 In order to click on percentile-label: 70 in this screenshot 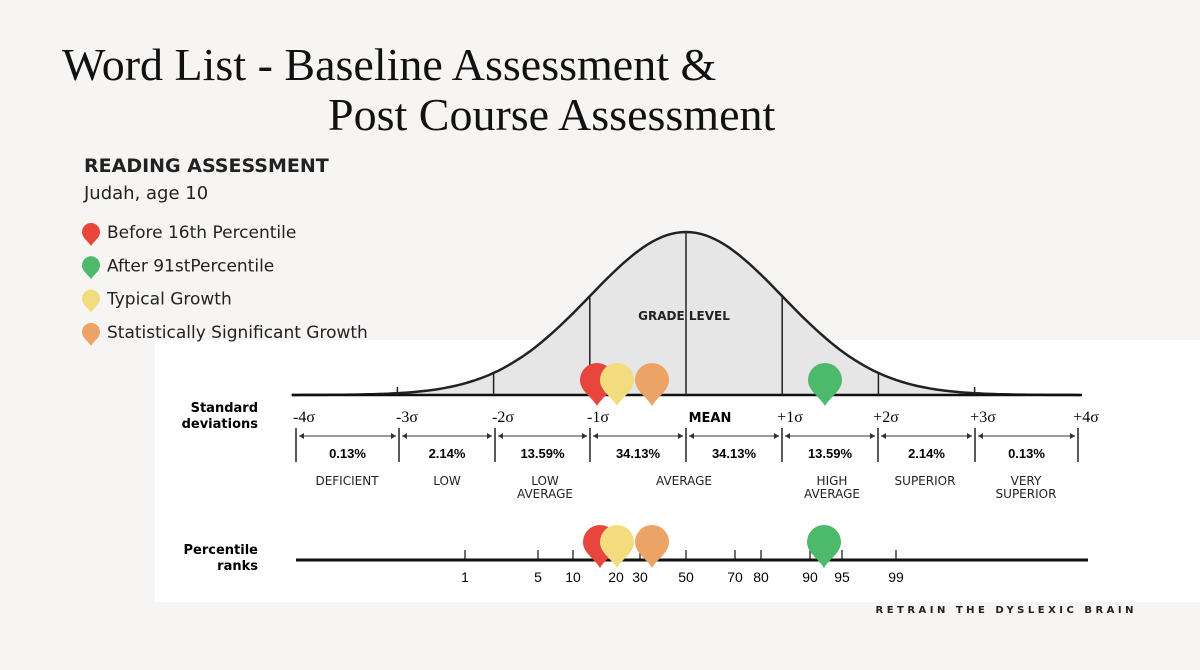, I will do `click(735, 577)`.